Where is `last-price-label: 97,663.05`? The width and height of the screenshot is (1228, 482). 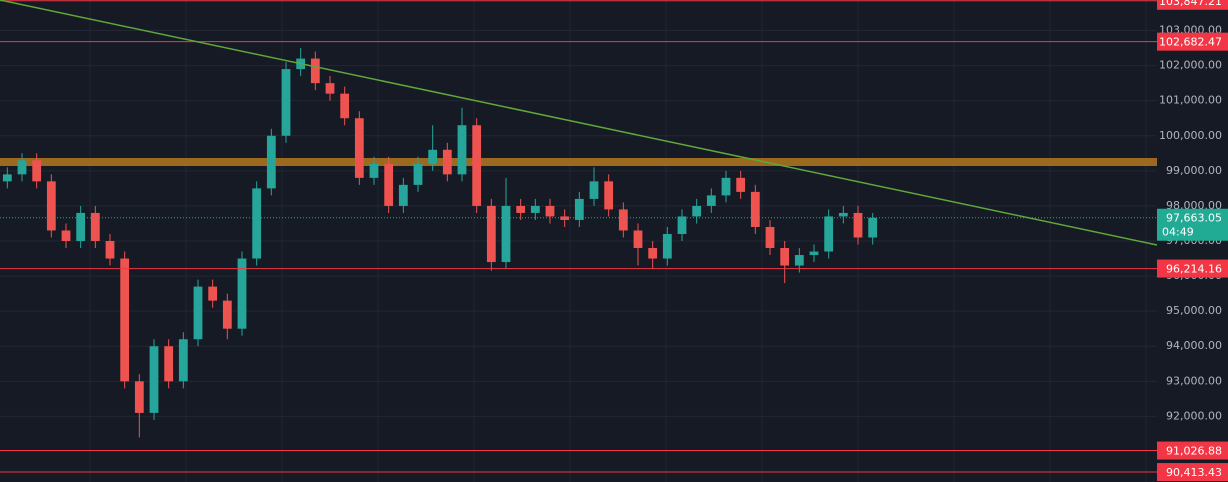
last-price-label: 97,663.05 is located at coordinates (1194, 218).